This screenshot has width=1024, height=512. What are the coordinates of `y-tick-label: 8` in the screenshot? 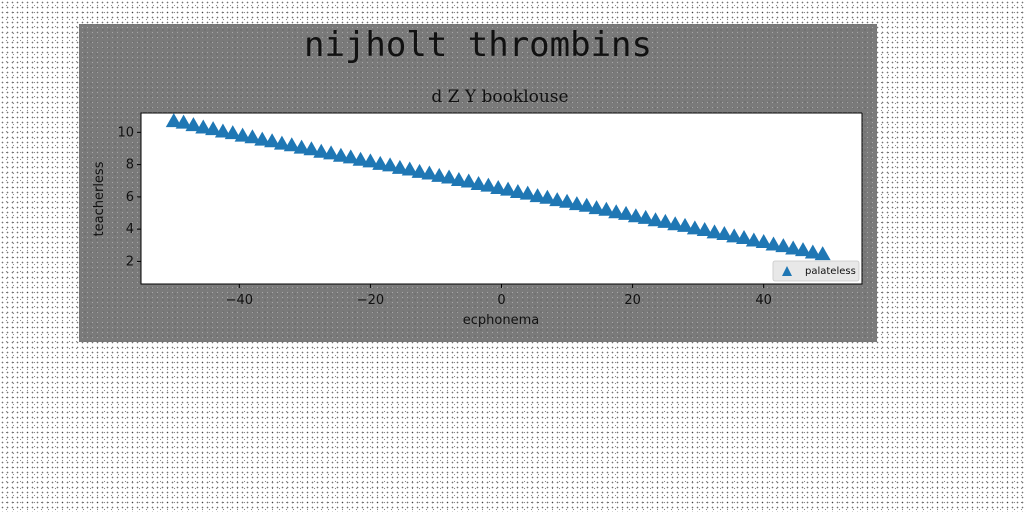 It's located at (130, 165).